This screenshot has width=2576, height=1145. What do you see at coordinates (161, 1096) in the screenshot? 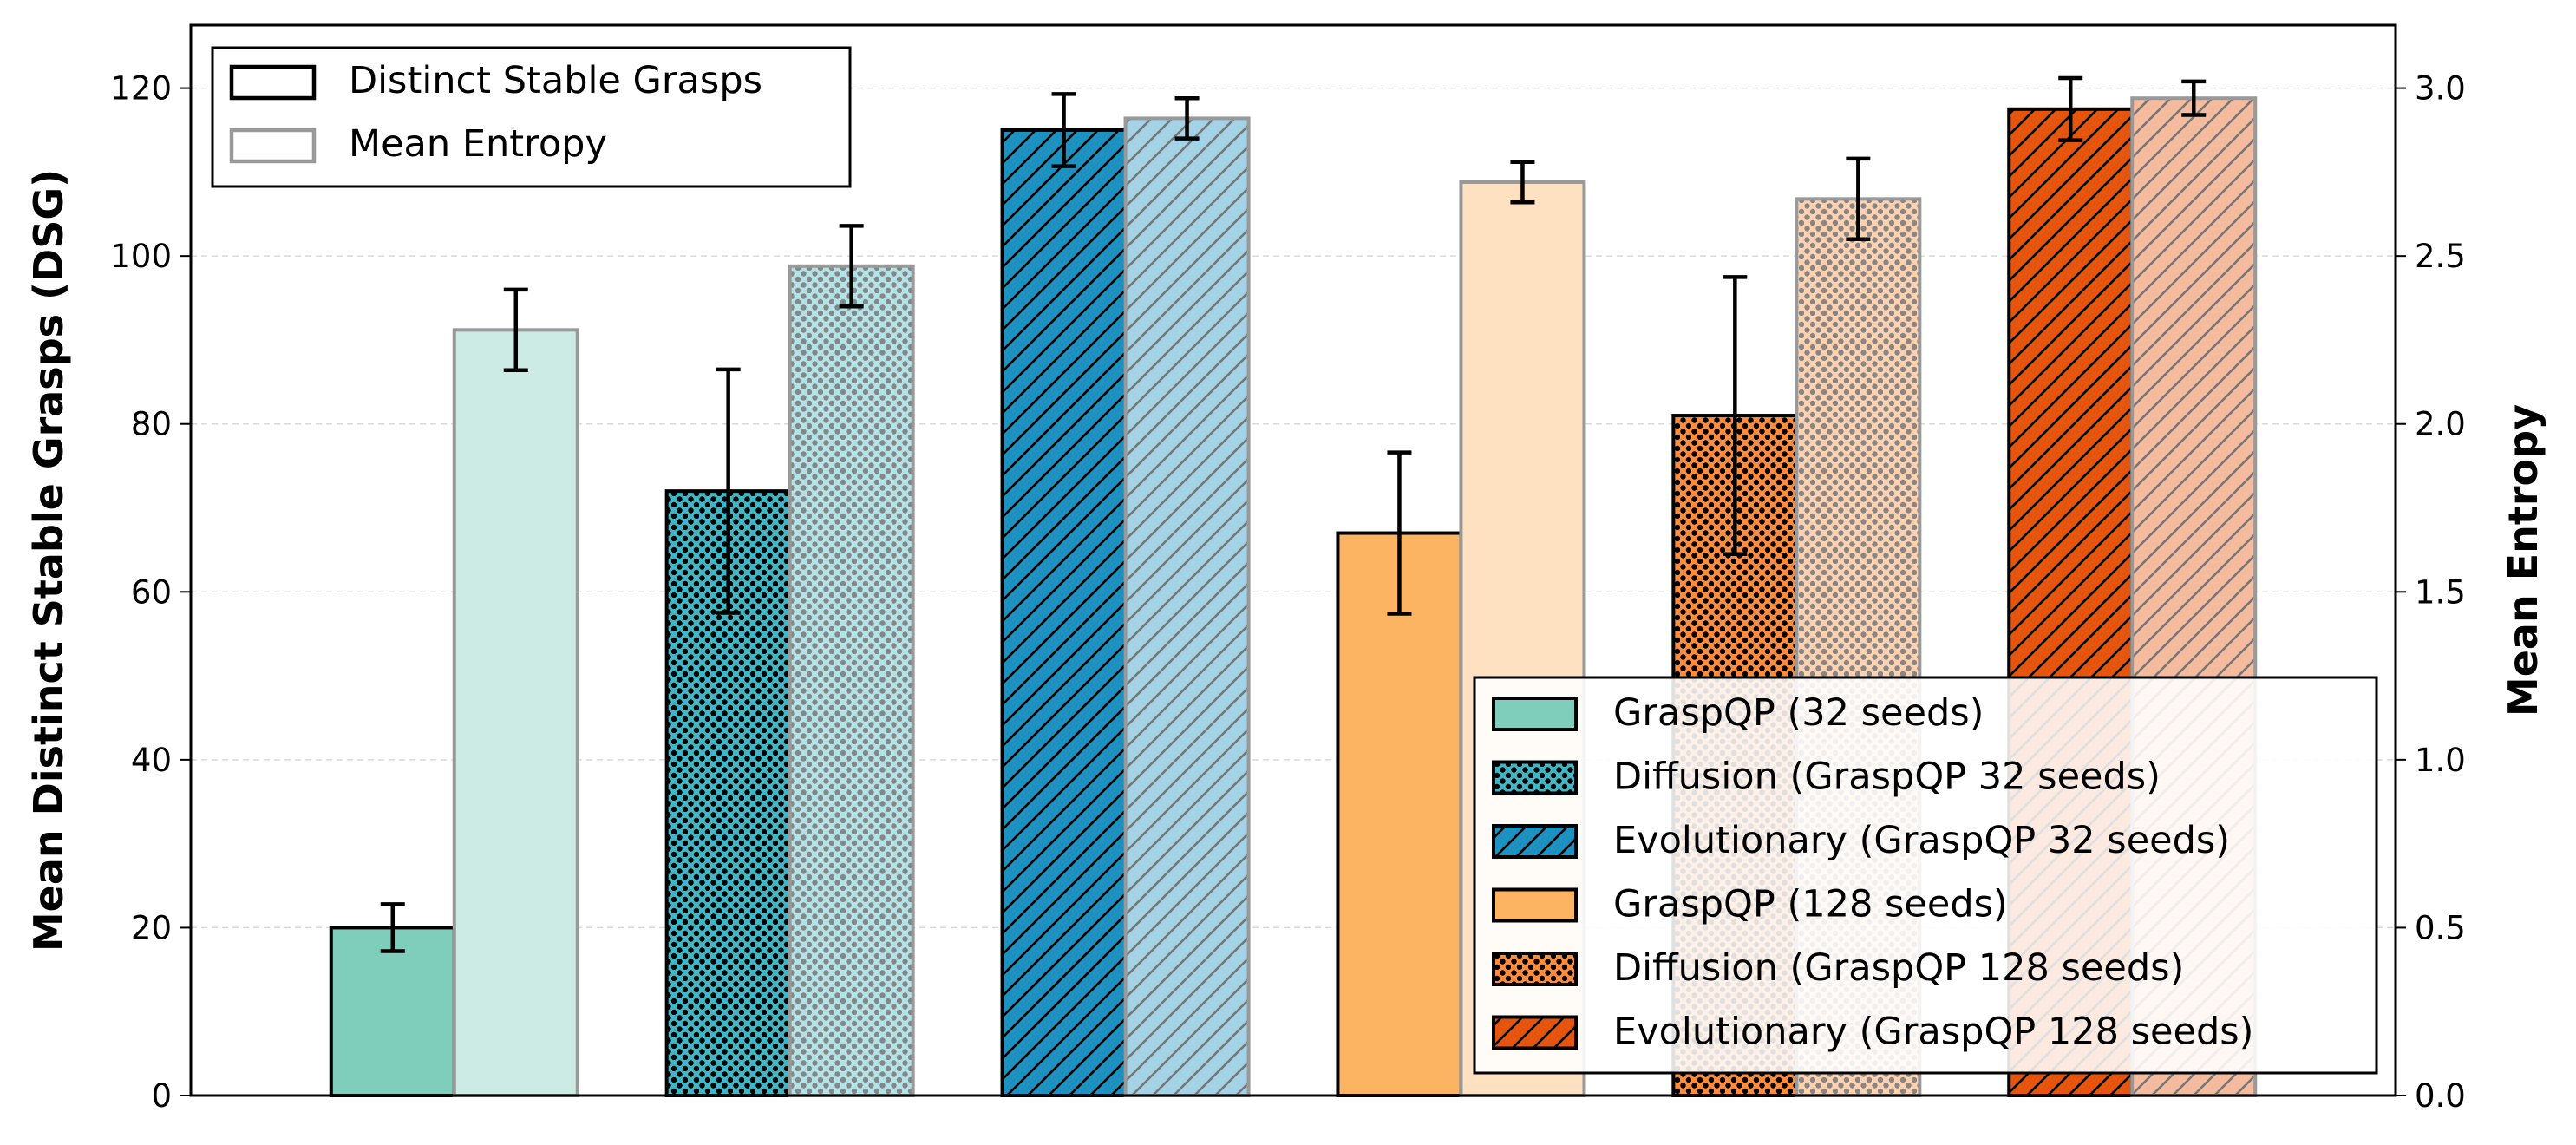
I see `y-tick-label: 0` at bounding box center [161, 1096].